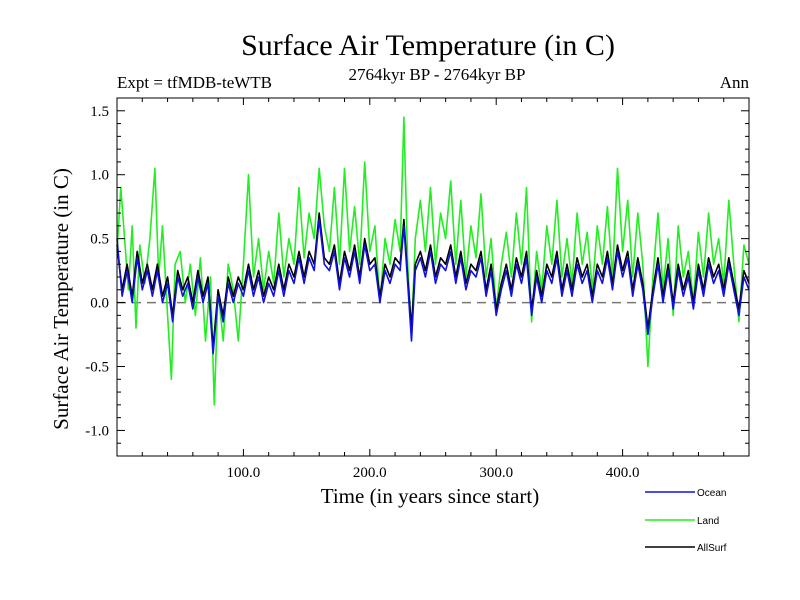 The image size is (800, 600). What do you see at coordinates (496, 473) in the screenshot?
I see `x-tick-label: 300.0` at bounding box center [496, 473].